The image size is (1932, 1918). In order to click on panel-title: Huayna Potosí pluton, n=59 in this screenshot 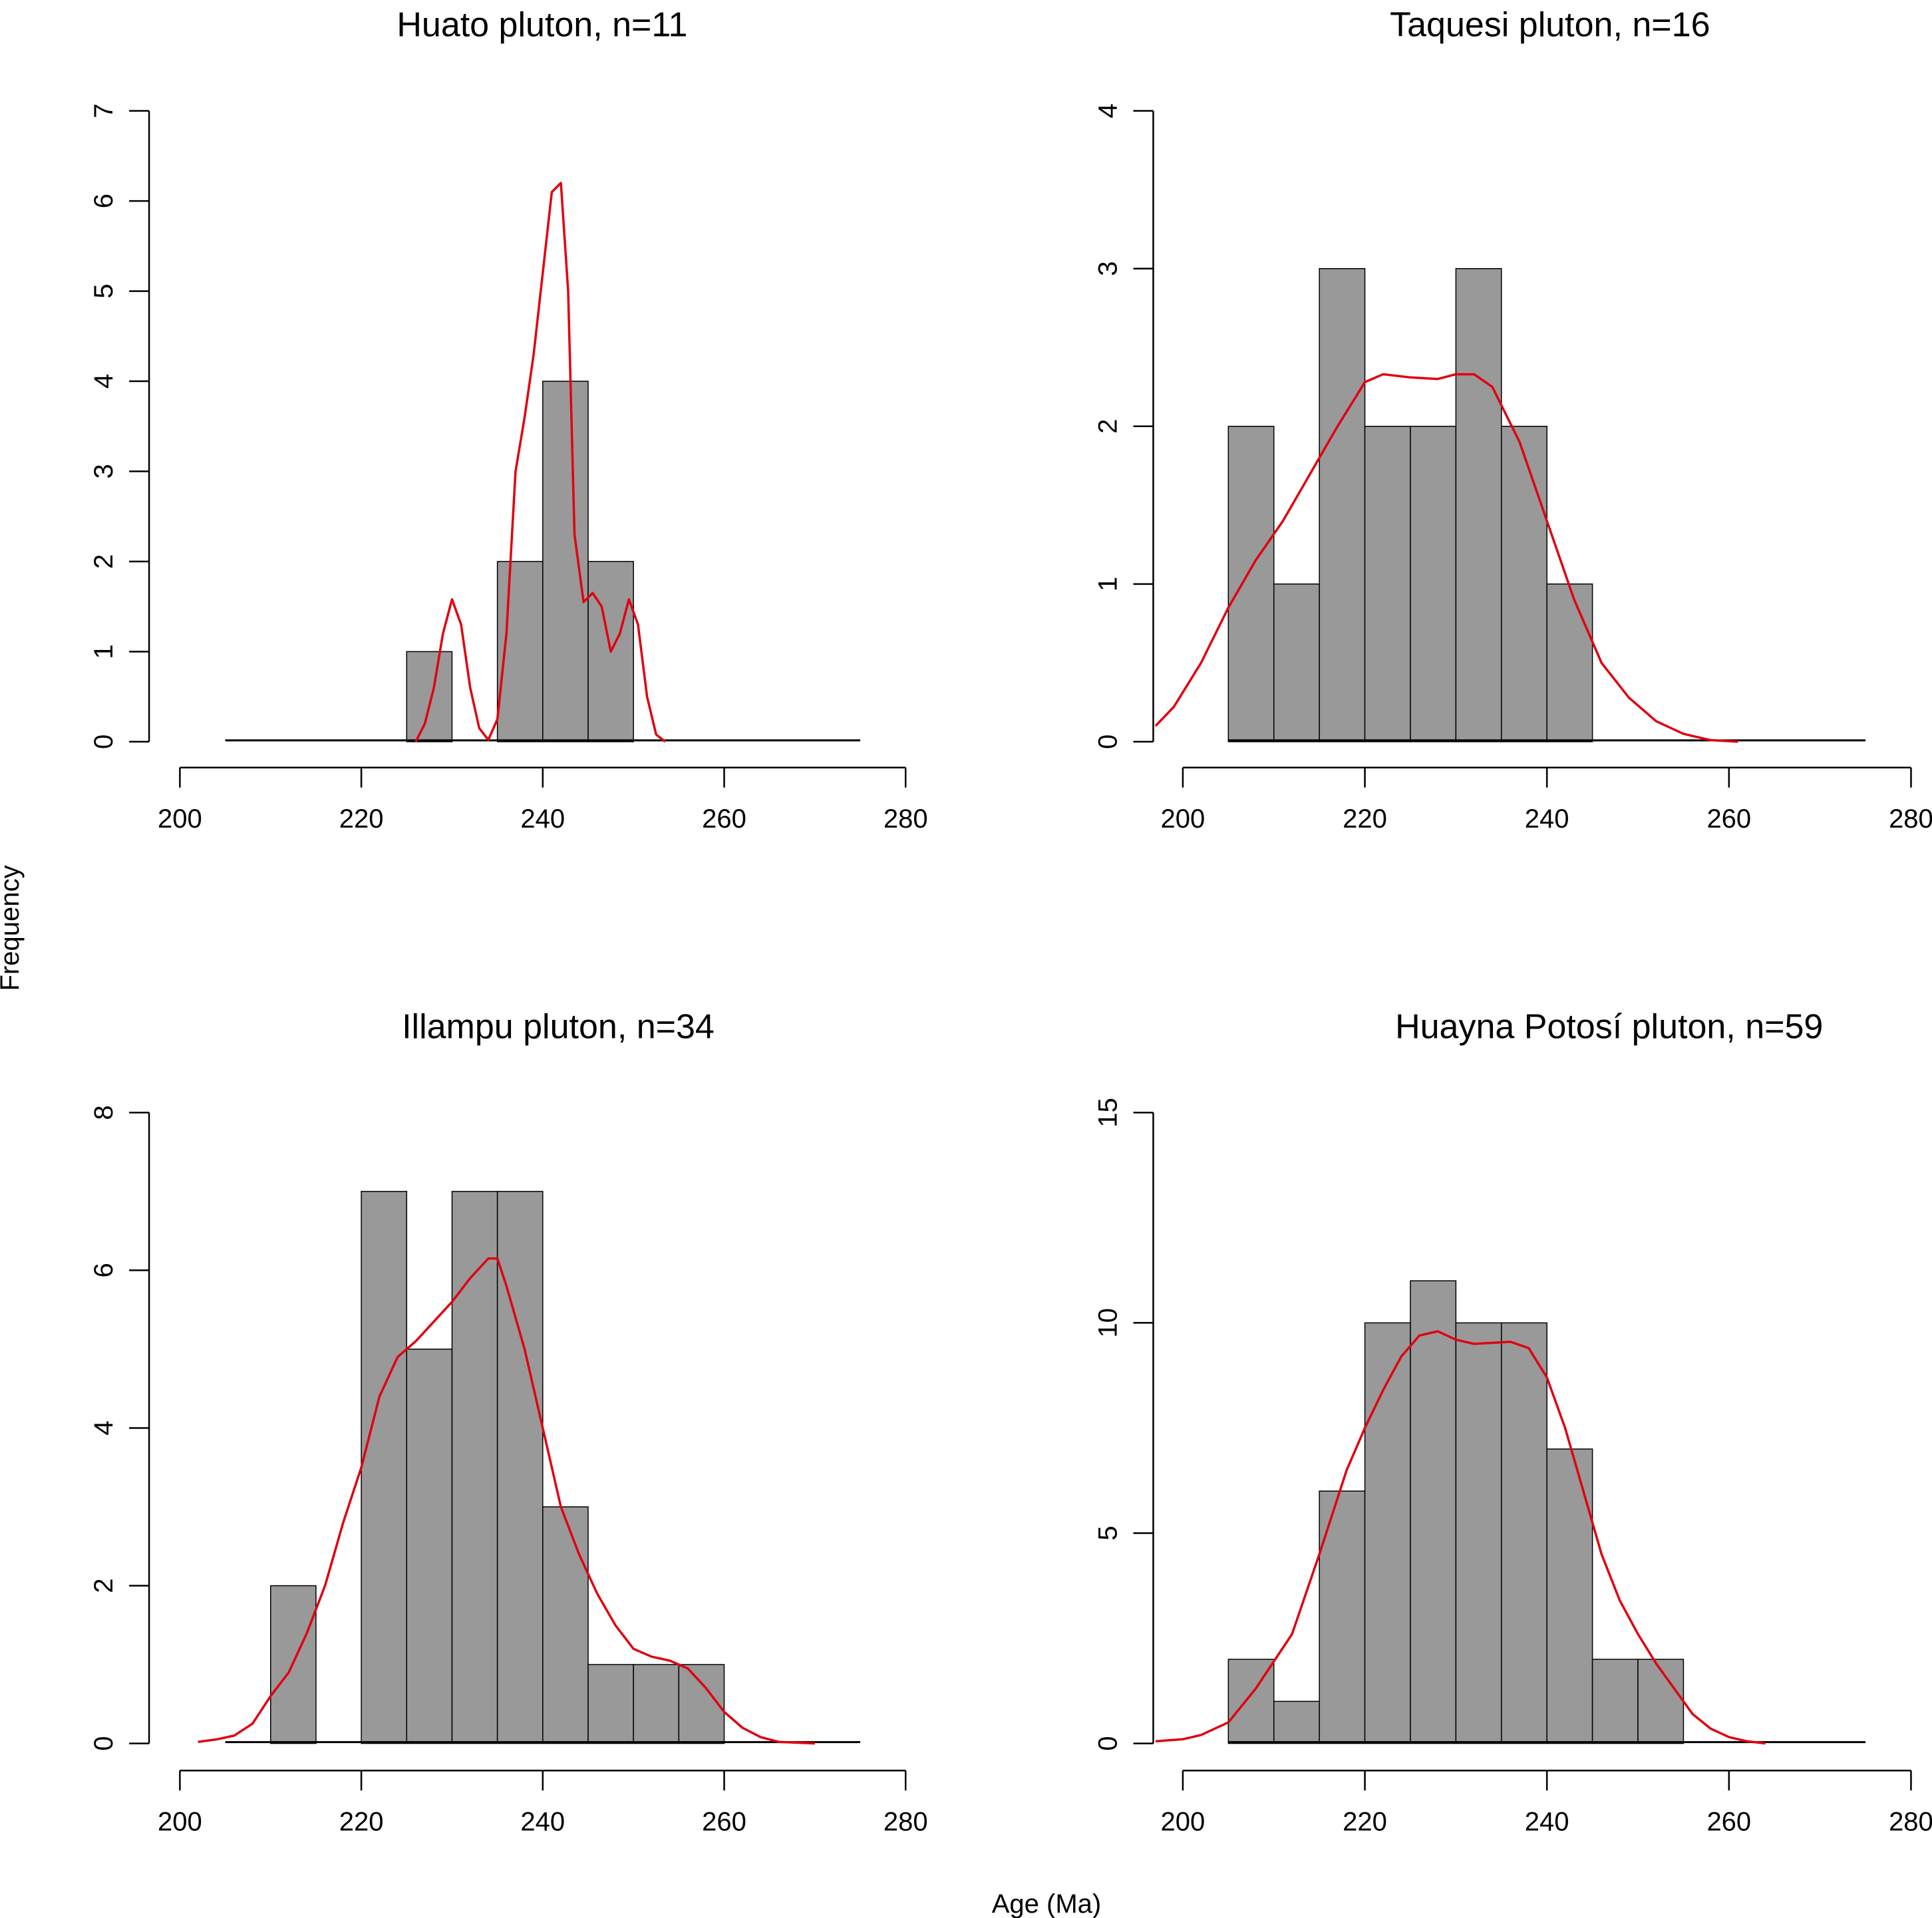, I will do `click(1609, 1027)`.